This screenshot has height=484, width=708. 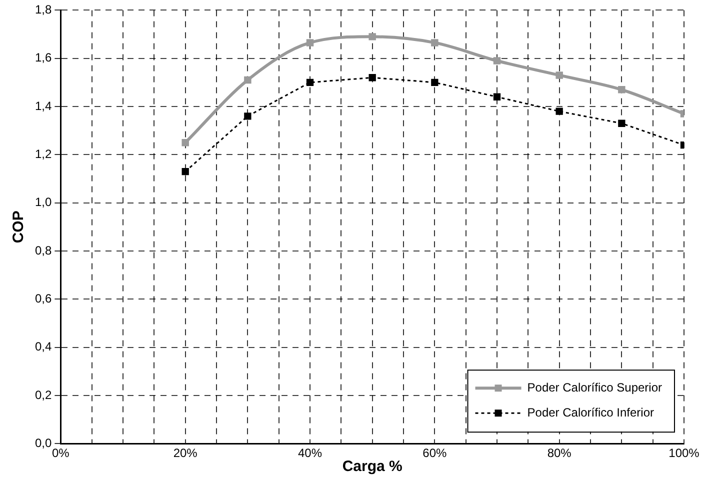 I want to click on x-tick-label: 60%, so click(x=435, y=453).